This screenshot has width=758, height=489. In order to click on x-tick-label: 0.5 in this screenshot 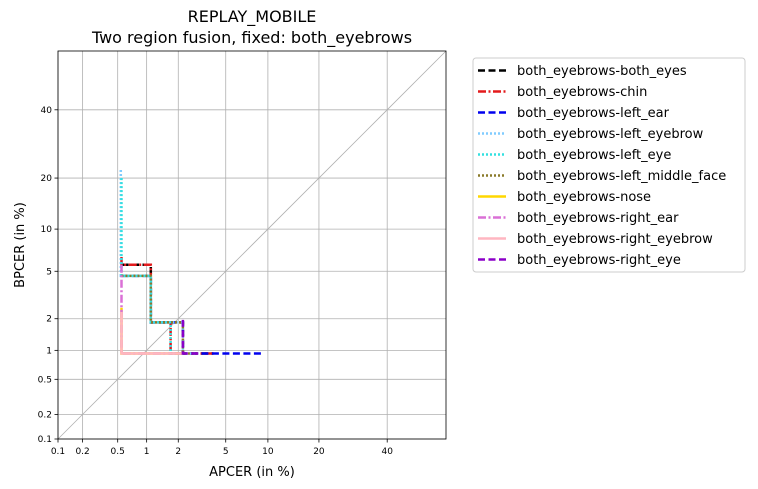, I will do `click(118, 452)`.